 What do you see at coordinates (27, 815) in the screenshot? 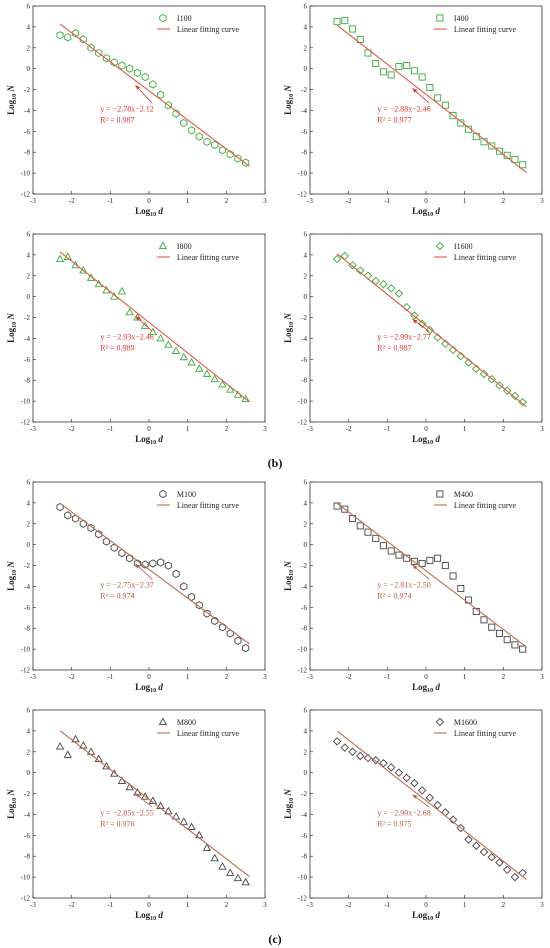
I see `y-tick-label: -4` at bounding box center [27, 815].